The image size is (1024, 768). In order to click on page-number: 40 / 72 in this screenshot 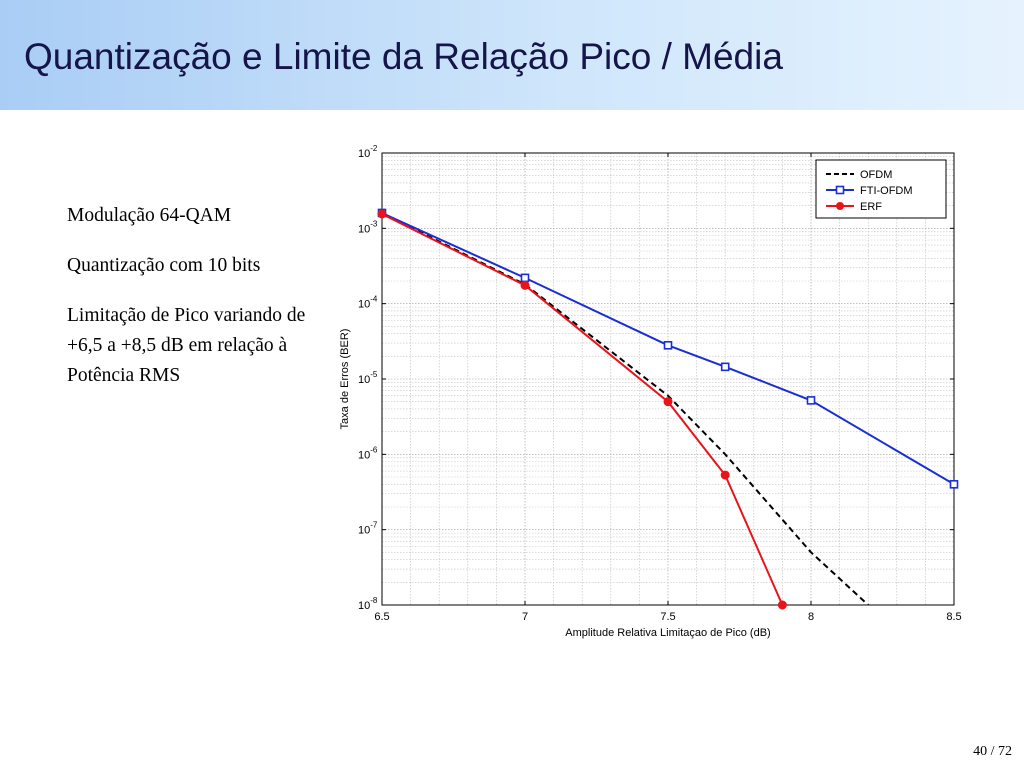, I will do `click(992, 751)`.